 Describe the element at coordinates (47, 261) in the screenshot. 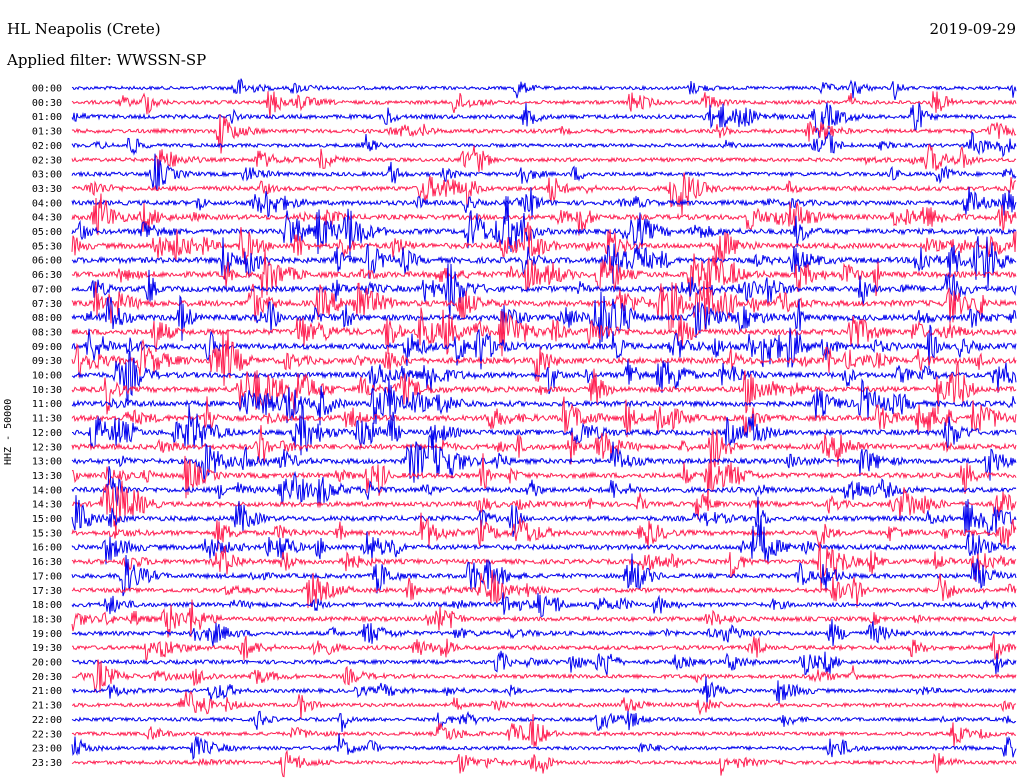

I see `row-time-label: 06:00` at that location.